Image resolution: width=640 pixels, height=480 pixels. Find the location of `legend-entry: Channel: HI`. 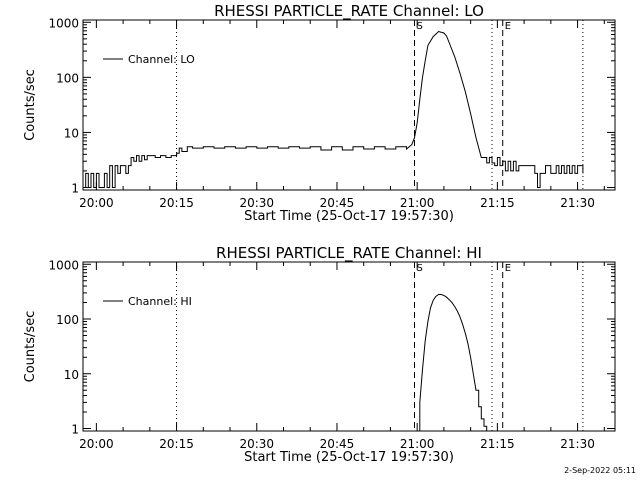

legend-entry: Channel: HI is located at coordinates (160, 301).